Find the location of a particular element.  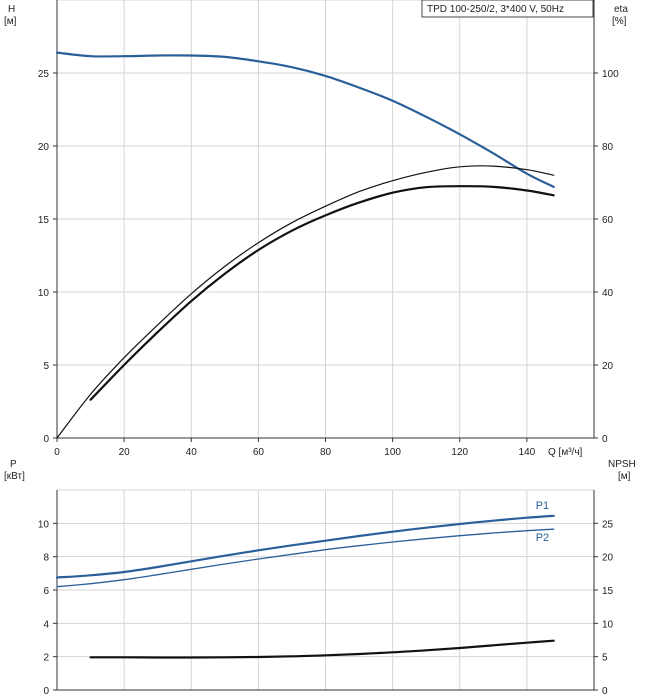

top-left-tick-label-0: 0 is located at coordinates (46, 439).